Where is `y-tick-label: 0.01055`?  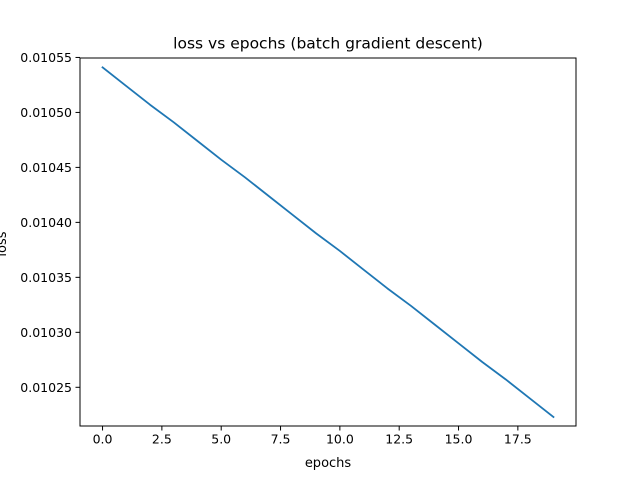 y-tick-label: 0.01055 is located at coordinates (46, 57).